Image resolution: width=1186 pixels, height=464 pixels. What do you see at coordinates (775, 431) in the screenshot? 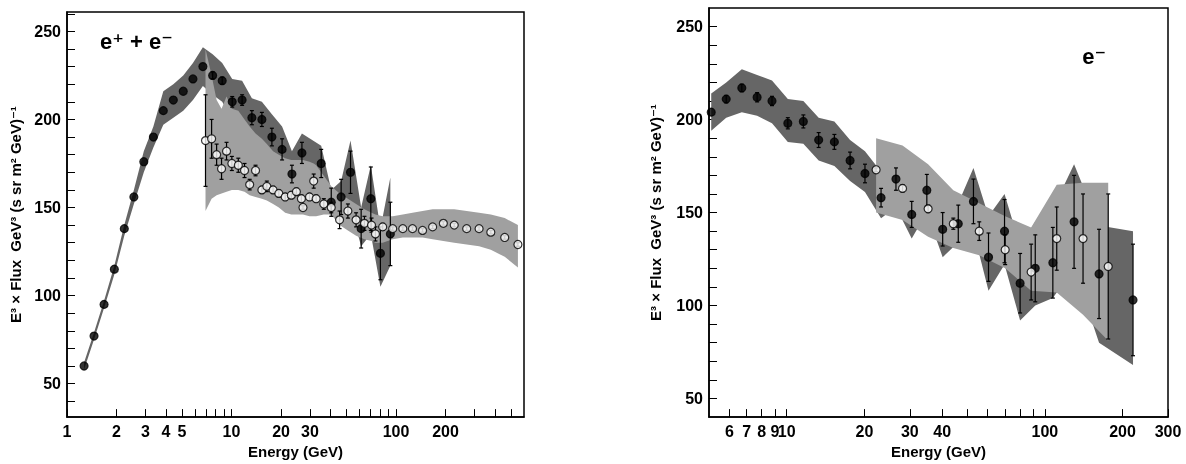
I see `x-tick-label: 9` at bounding box center [775, 431].